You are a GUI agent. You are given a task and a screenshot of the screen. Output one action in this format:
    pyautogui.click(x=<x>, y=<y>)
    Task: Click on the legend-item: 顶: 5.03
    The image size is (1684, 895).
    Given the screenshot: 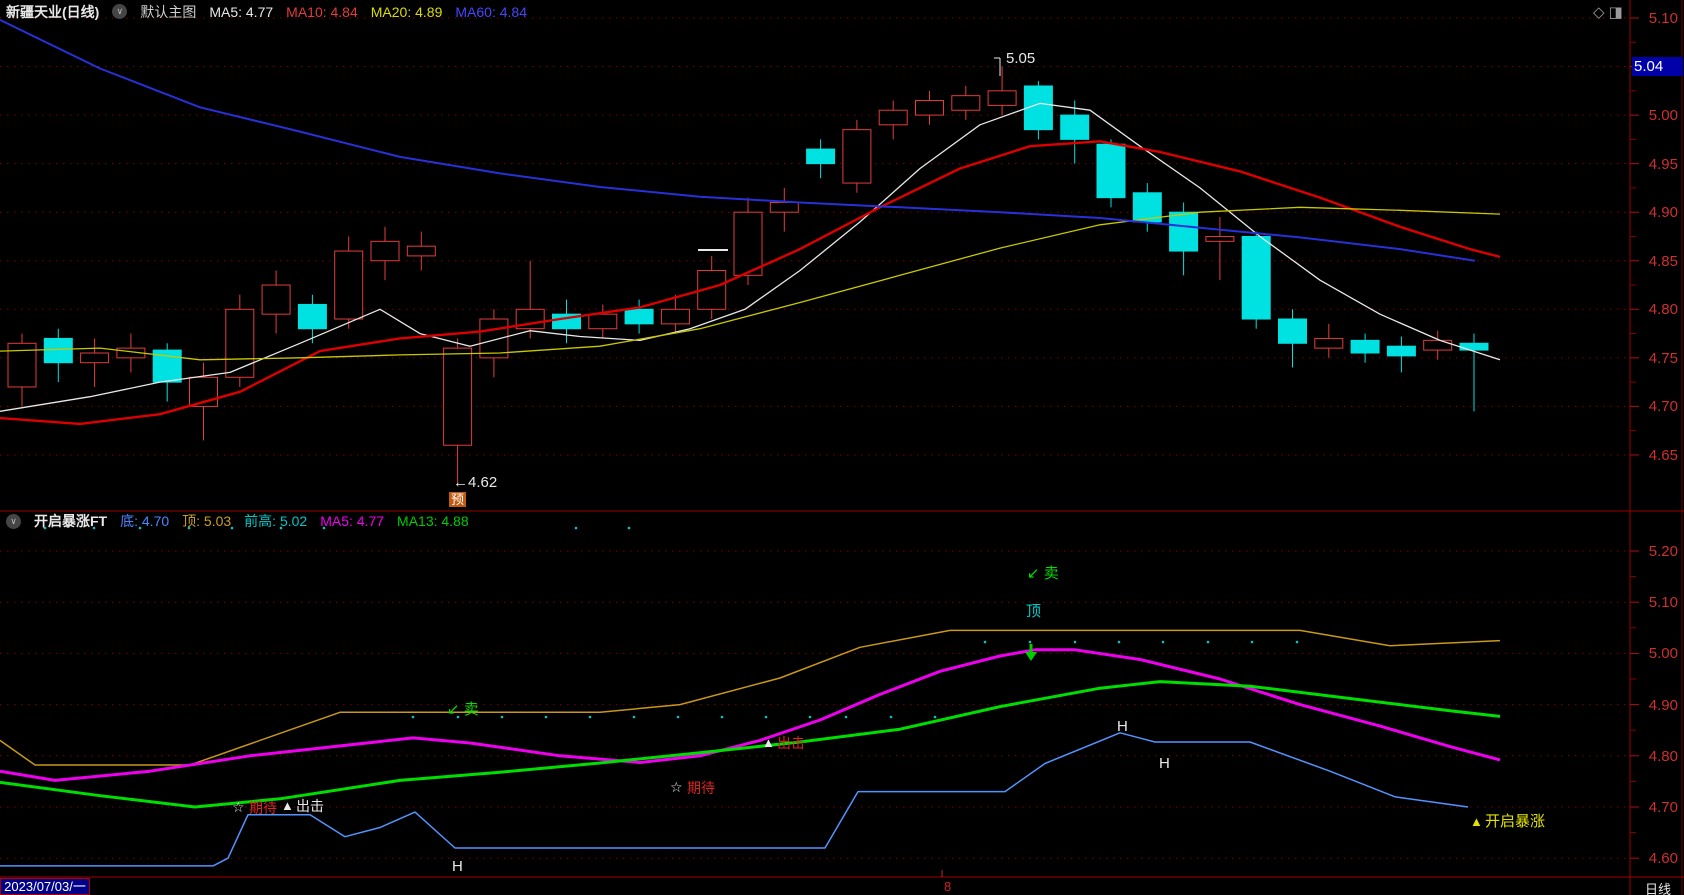 What is the action you would take?
    pyautogui.click(x=207, y=521)
    